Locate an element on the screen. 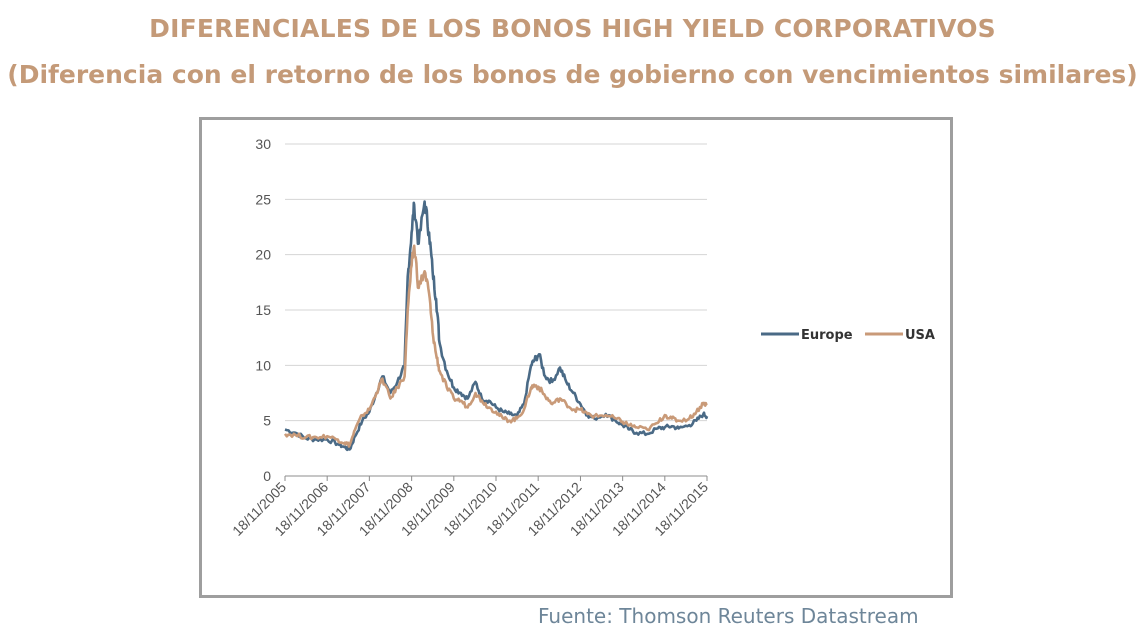 The width and height of the screenshot is (1145, 637). legend-label-usa: USA is located at coordinates (920, 335).